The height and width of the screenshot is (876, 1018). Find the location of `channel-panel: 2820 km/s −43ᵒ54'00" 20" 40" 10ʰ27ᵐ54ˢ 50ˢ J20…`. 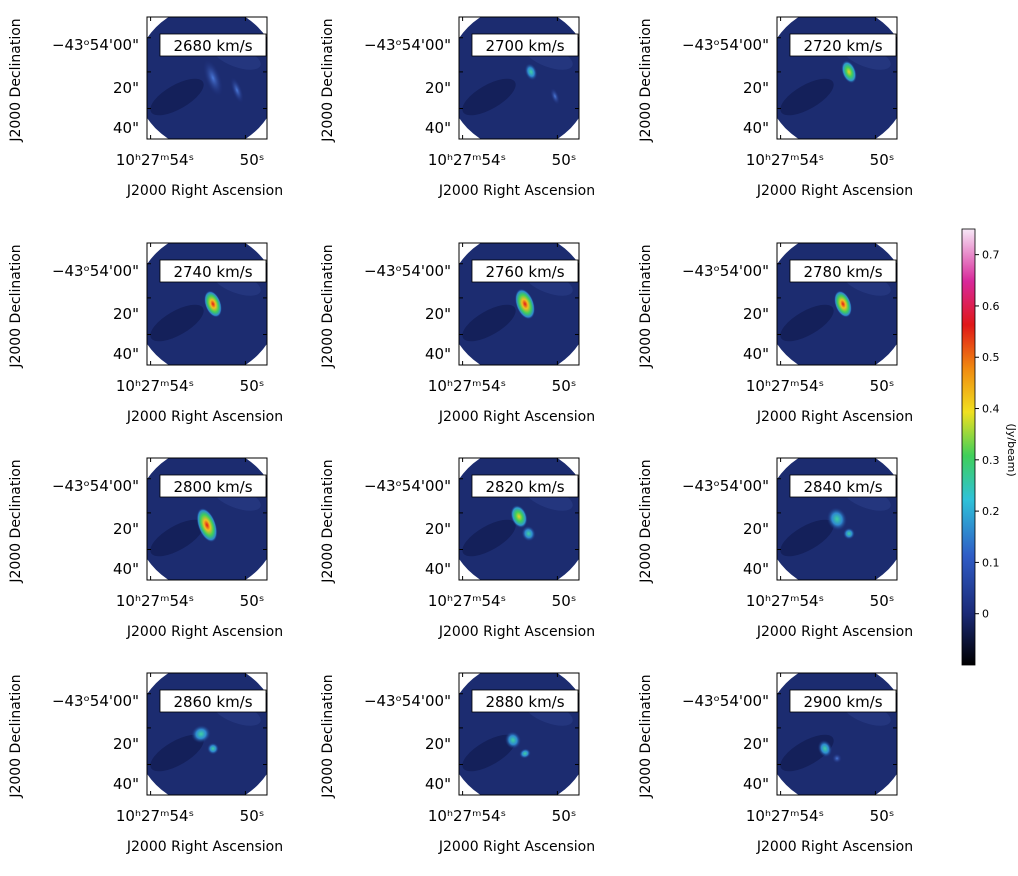

channel-panel: 2820 km/s −43ᵒ54'00" 20" 40" 10ʰ27ᵐ54ˢ 50ˢ J20… is located at coordinates (457, 548).